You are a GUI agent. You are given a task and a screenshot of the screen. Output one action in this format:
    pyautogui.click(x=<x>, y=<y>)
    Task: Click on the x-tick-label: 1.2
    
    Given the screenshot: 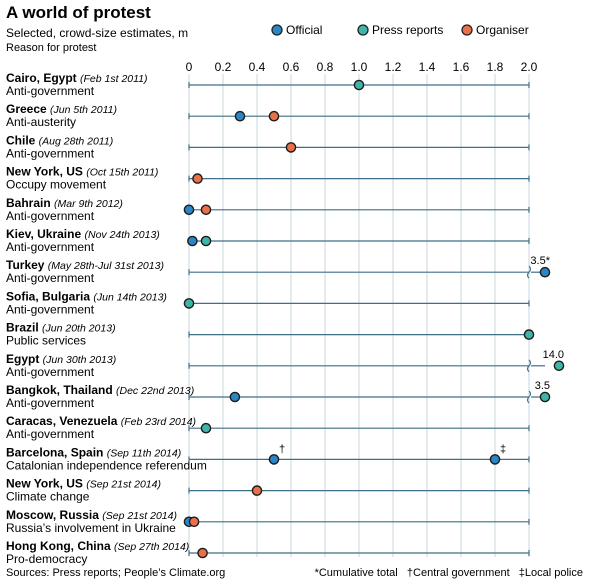 What is the action you would take?
    pyautogui.click(x=393, y=67)
    